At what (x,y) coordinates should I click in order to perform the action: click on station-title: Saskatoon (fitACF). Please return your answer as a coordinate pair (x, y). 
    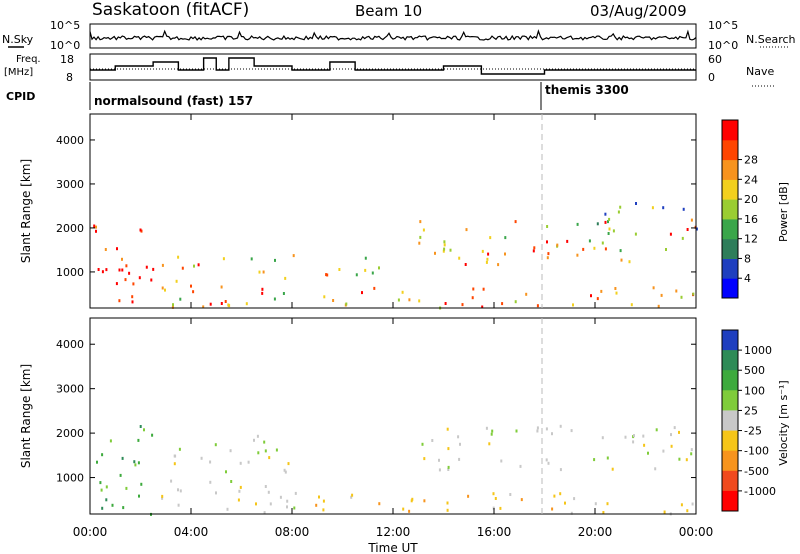
    Looking at the image, I should click on (170, 10).